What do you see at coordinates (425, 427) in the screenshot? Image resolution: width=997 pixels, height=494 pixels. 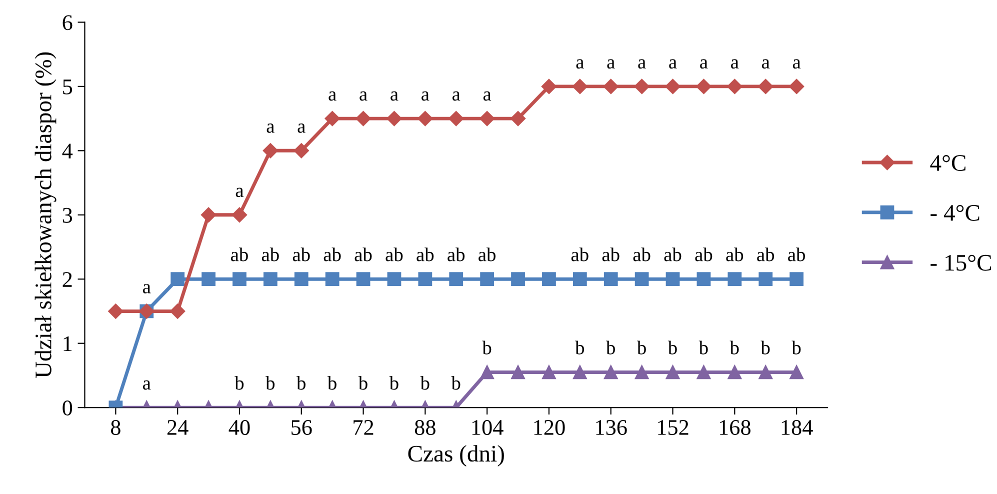 I see `x-tick-label: 88` at bounding box center [425, 427].